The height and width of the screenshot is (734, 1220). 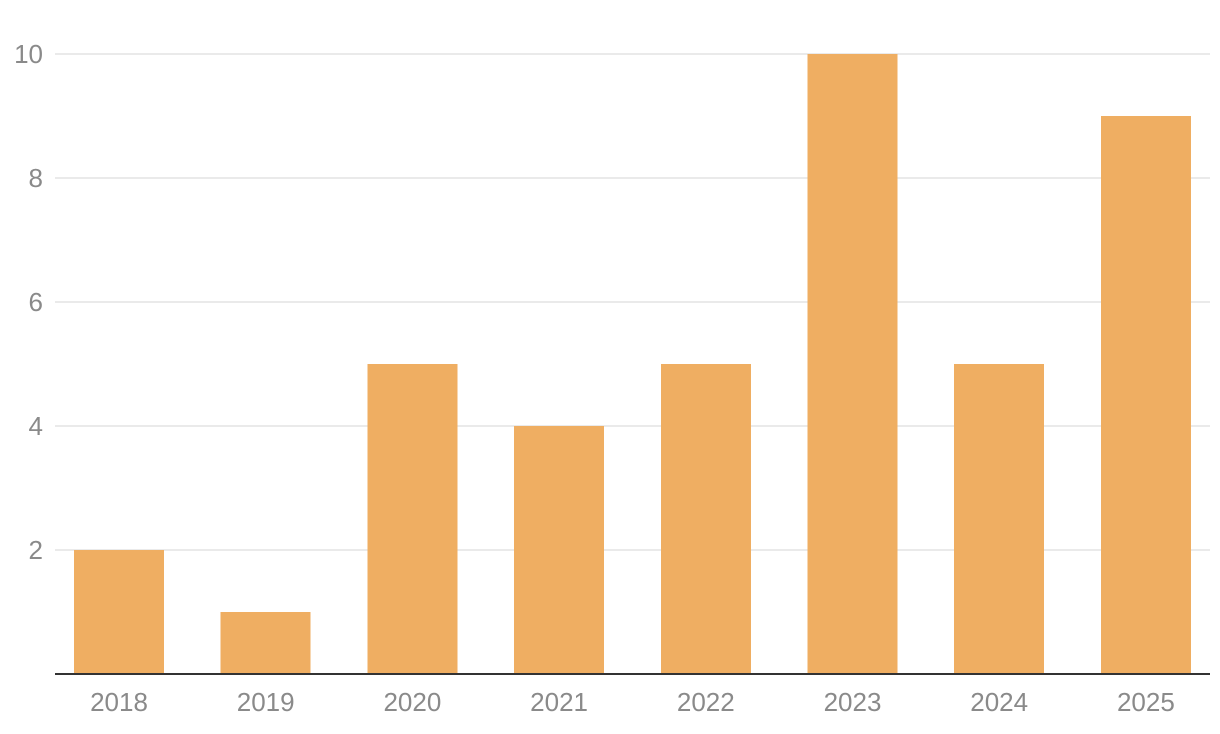 I want to click on y-axis-ticks: 2 4 6 8 10, so click(x=28, y=302).